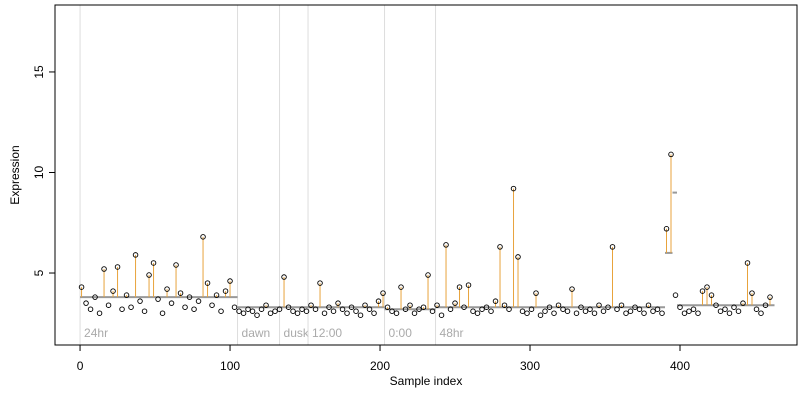 The width and height of the screenshot is (800, 400). Describe the element at coordinates (256, 333) in the screenshot. I see `annotation: dawn` at that location.